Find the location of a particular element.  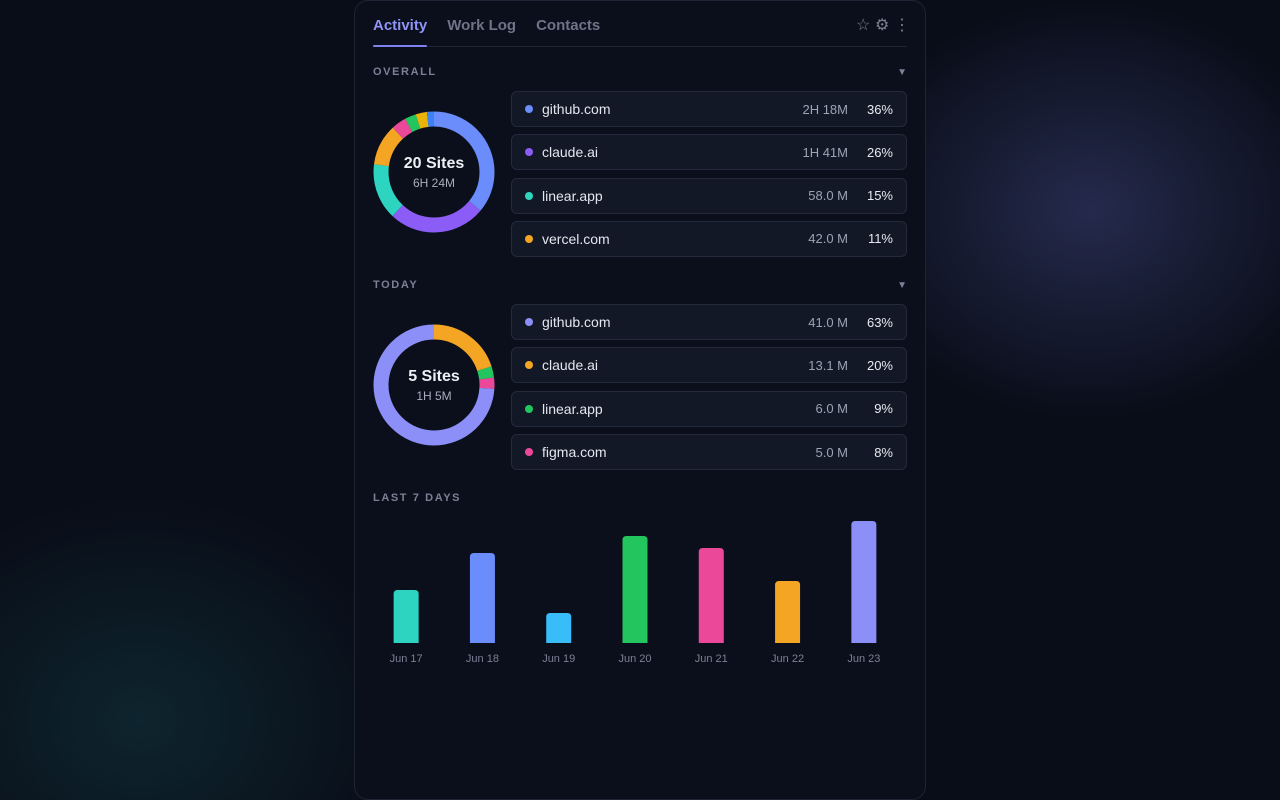

tab-worklog: Work Log is located at coordinates (482, 25).